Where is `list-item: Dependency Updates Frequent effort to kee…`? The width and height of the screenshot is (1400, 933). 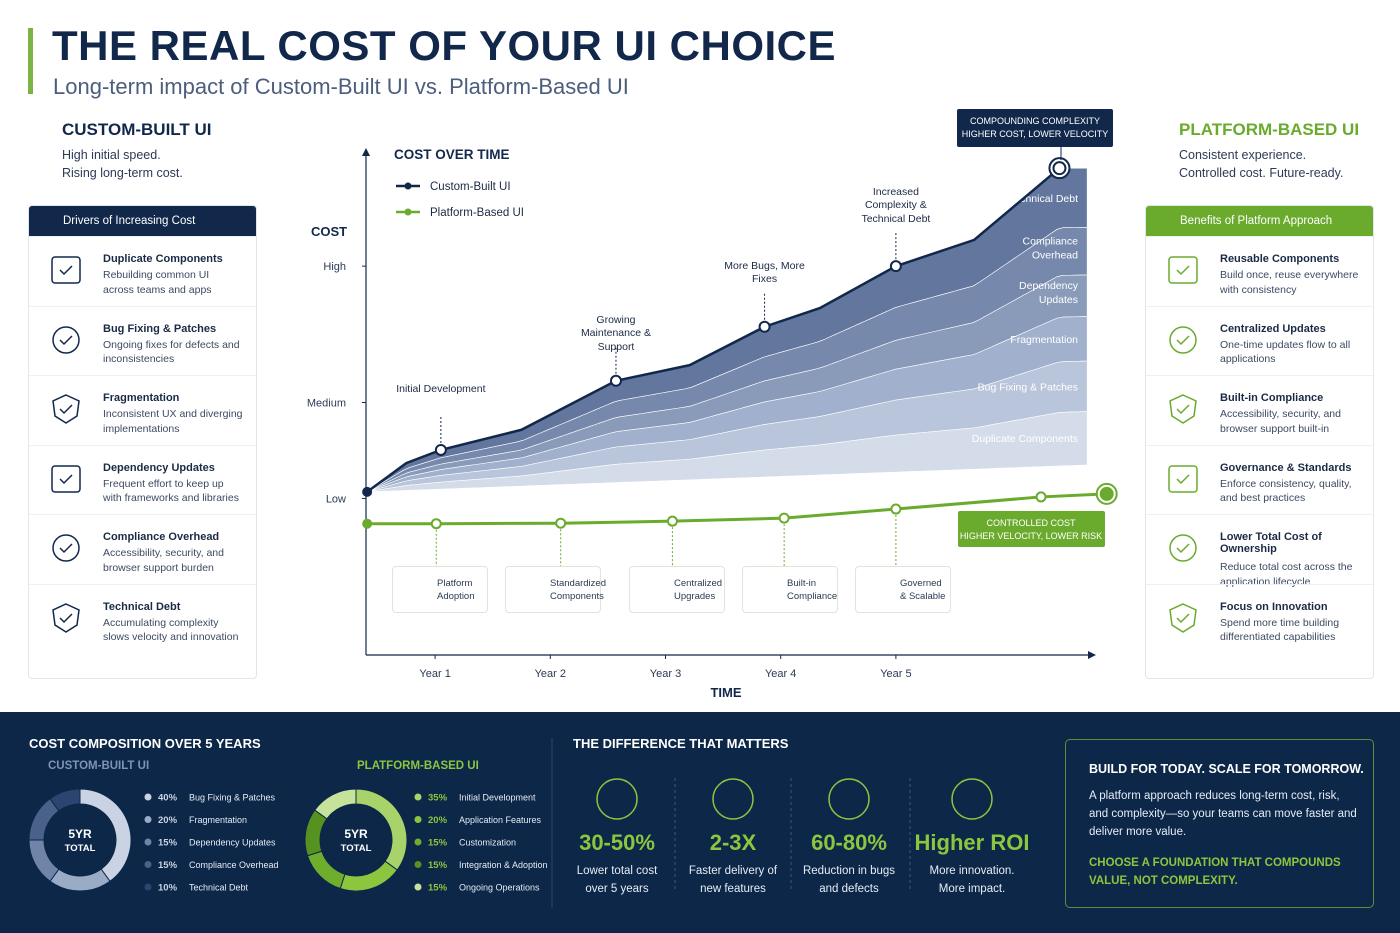 list-item: Dependency Updates Frequent effort to kee… is located at coordinates (142, 479).